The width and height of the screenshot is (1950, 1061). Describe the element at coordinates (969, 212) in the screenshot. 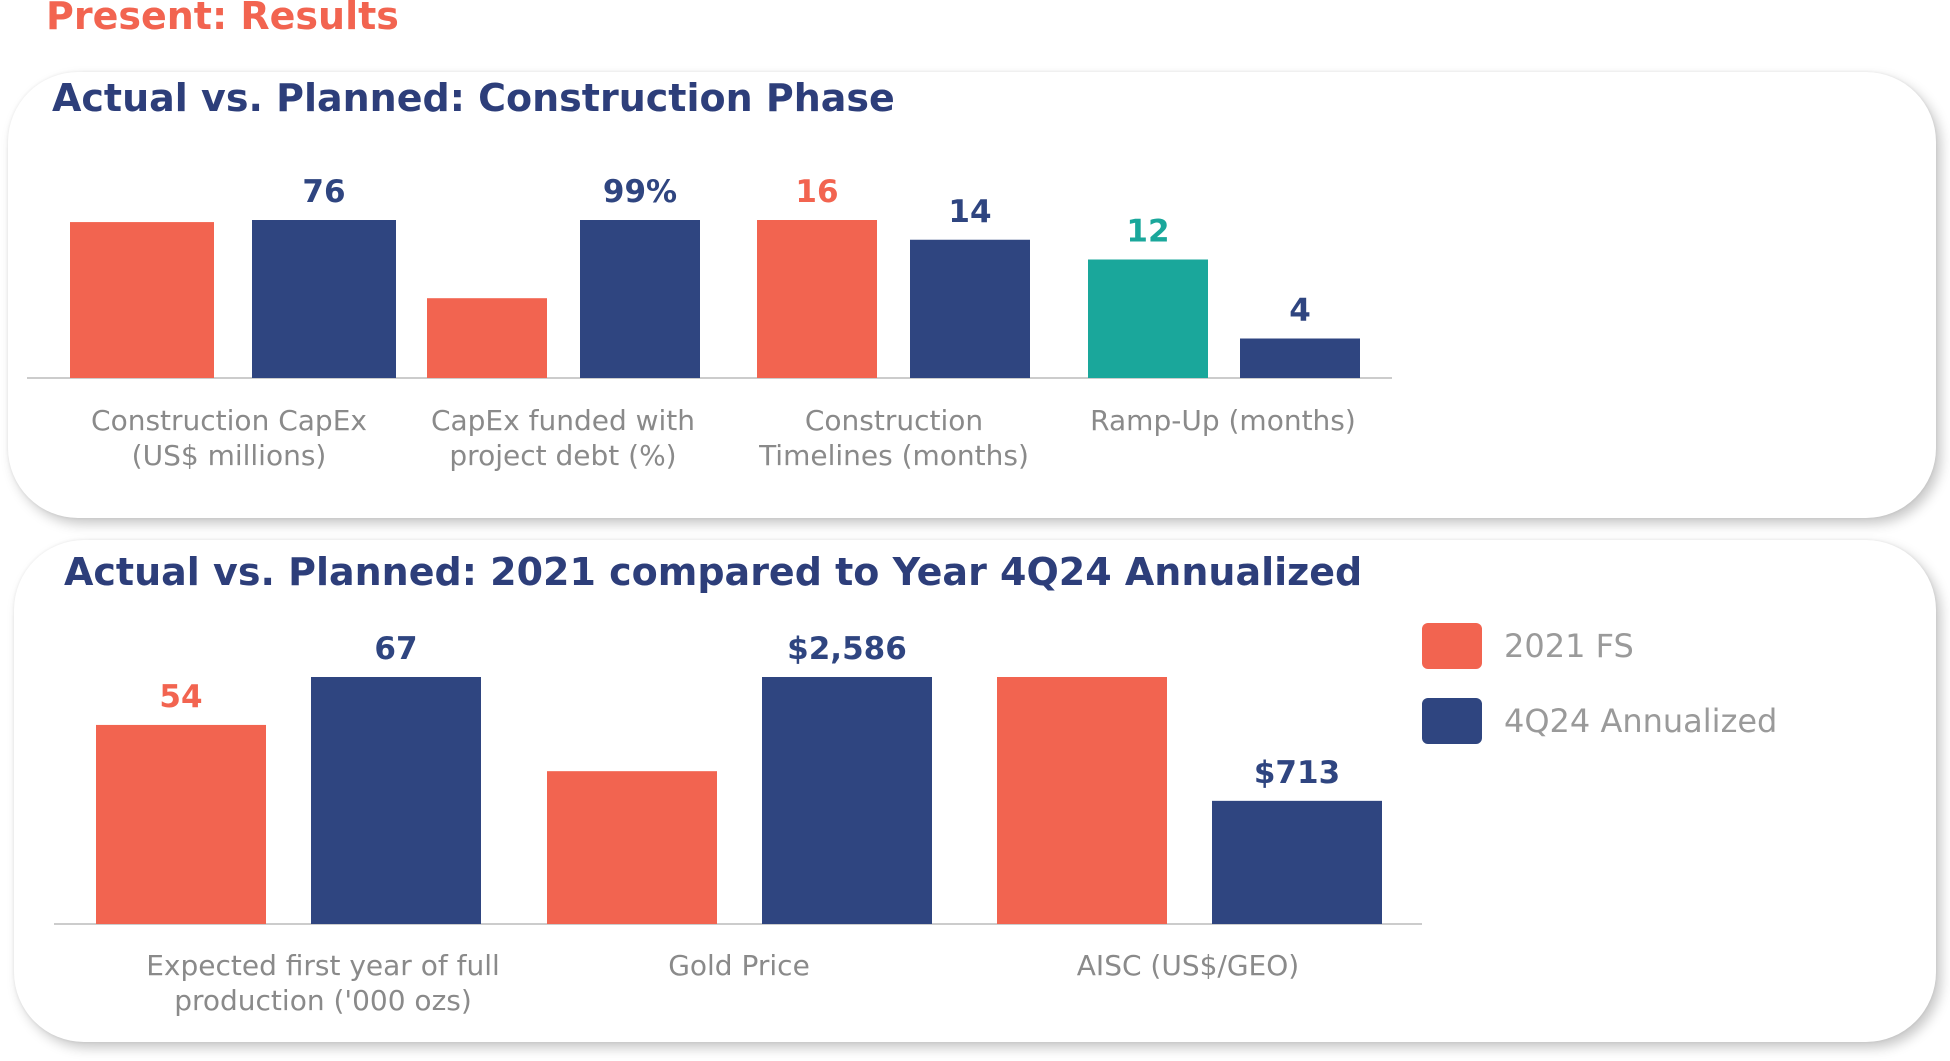

I see `construction-data-label: 14` at that location.